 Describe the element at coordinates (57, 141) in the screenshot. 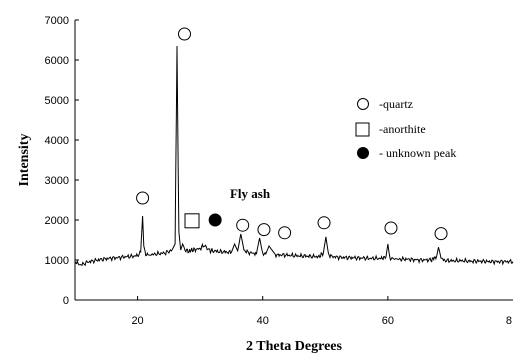

I see `y-tick-label: 4000` at that location.